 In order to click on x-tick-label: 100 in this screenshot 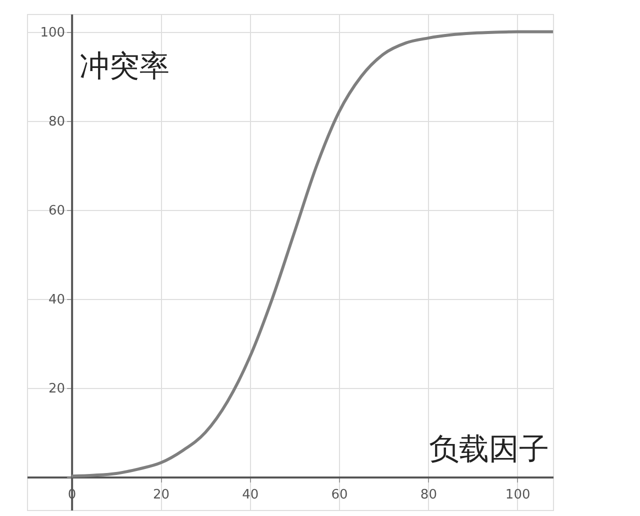, I will do `click(517, 495)`.